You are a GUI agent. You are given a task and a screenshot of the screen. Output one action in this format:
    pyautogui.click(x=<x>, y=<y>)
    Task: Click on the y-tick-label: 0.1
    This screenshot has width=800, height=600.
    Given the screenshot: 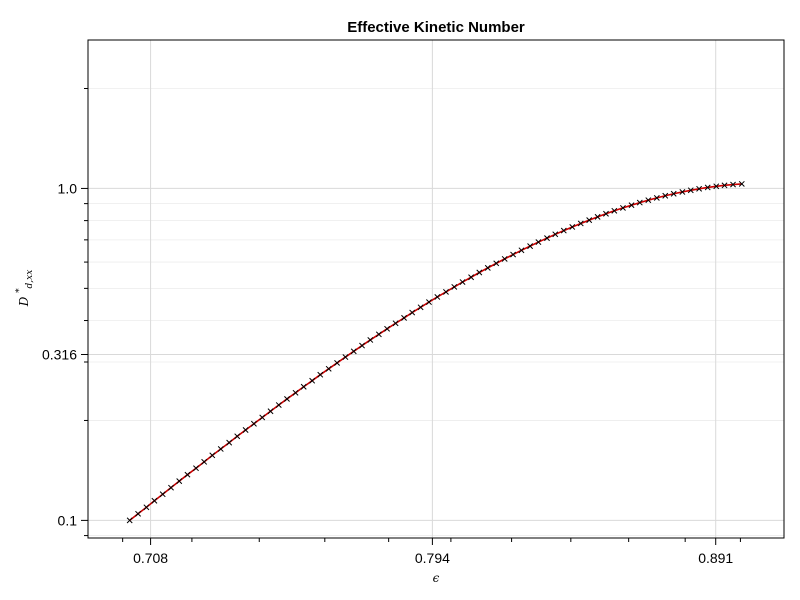 What is the action you would take?
    pyautogui.click(x=68, y=520)
    